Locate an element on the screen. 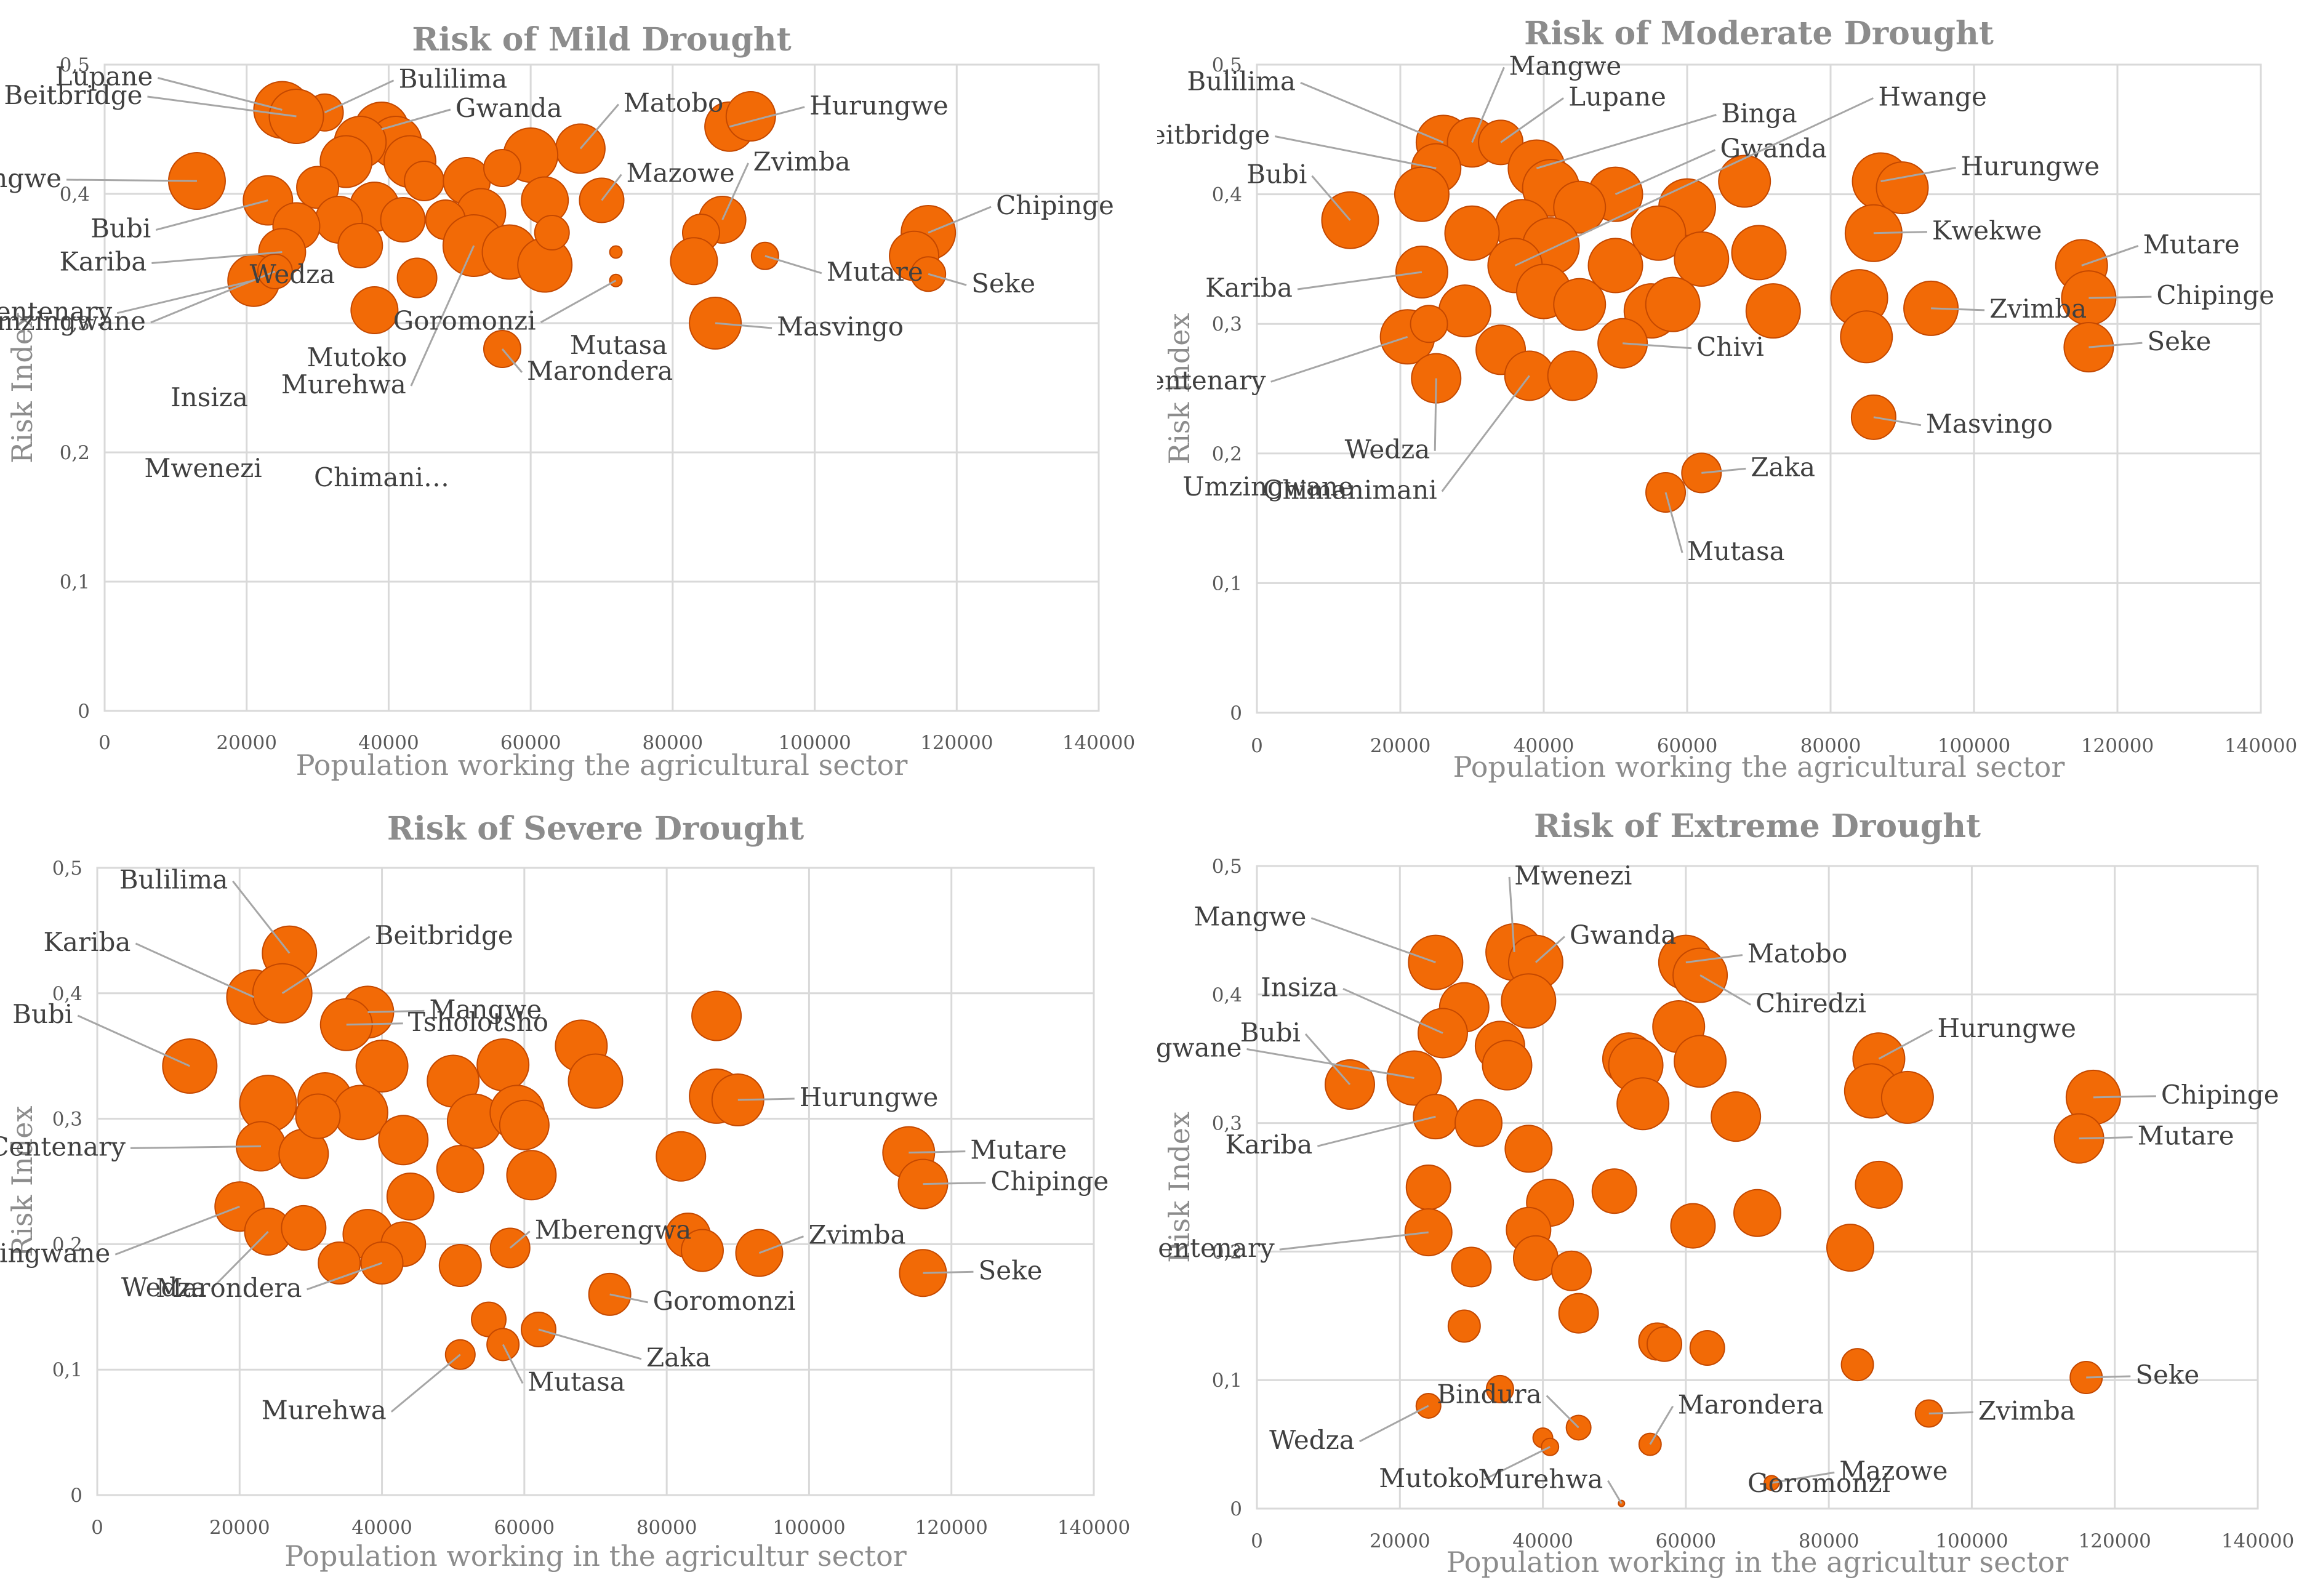  data-label-mutasa: Mutasa is located at coordinates (619, 345).